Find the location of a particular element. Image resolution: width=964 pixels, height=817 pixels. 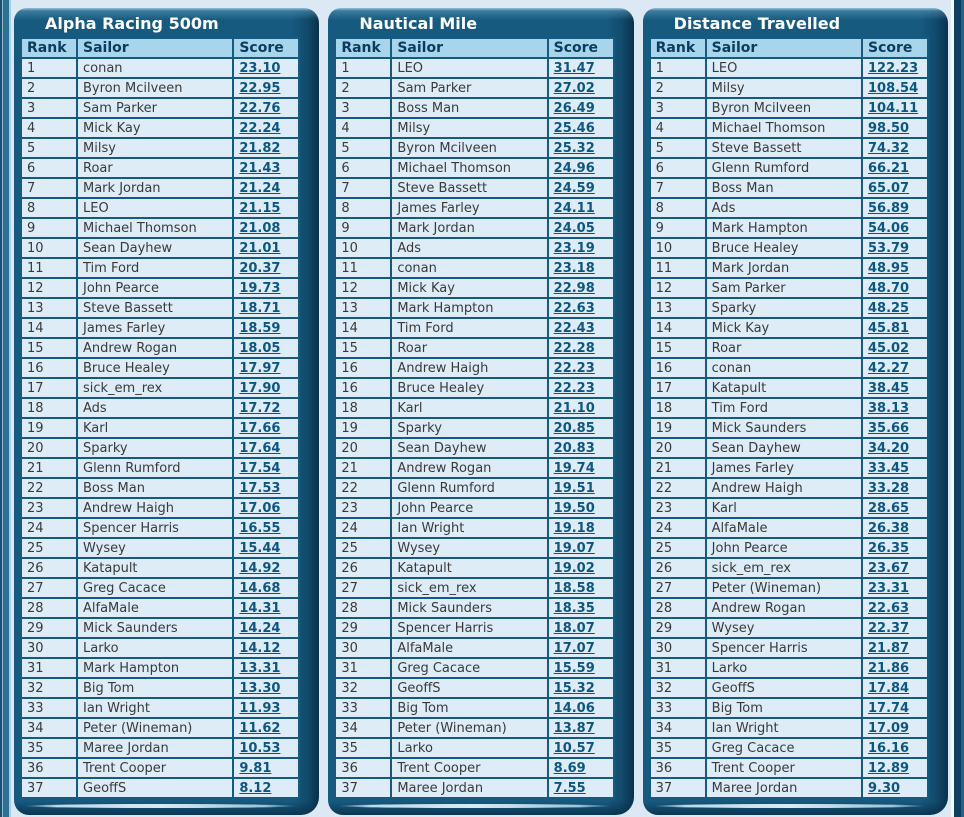

score-link: 33.28 is located at coordinates (888, 488).